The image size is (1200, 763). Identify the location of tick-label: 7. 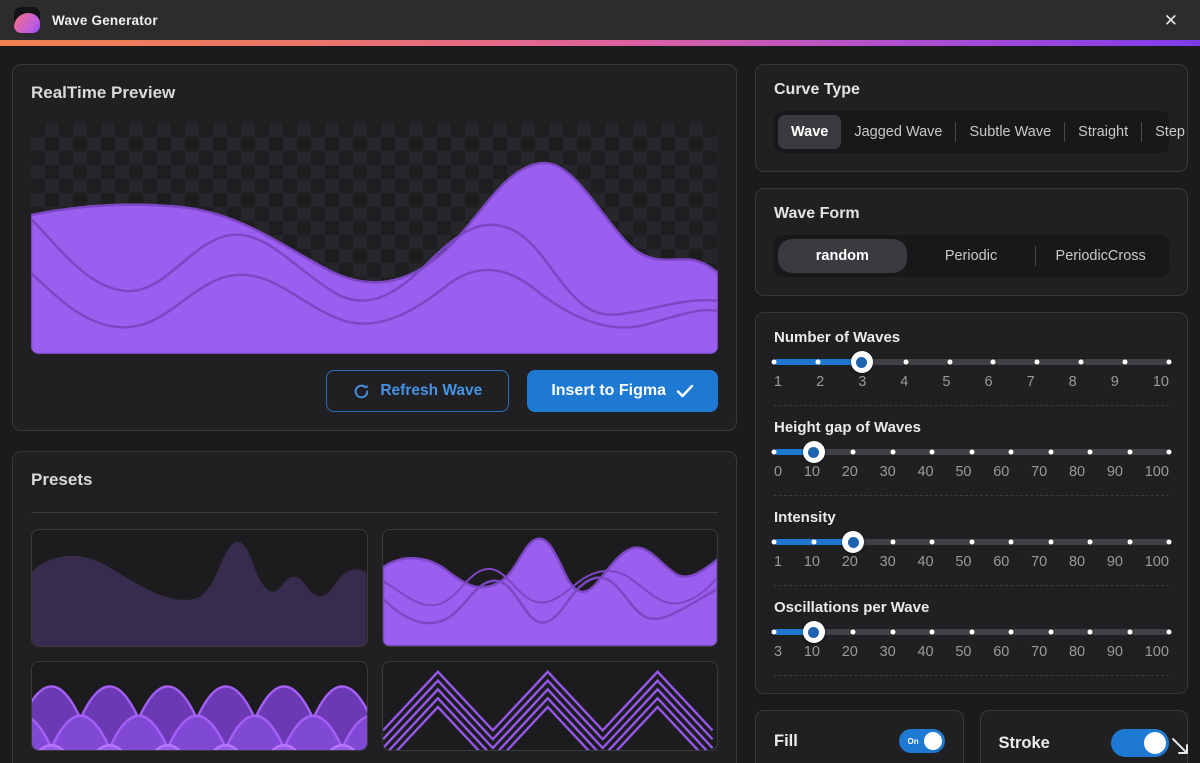
(1030, 382).